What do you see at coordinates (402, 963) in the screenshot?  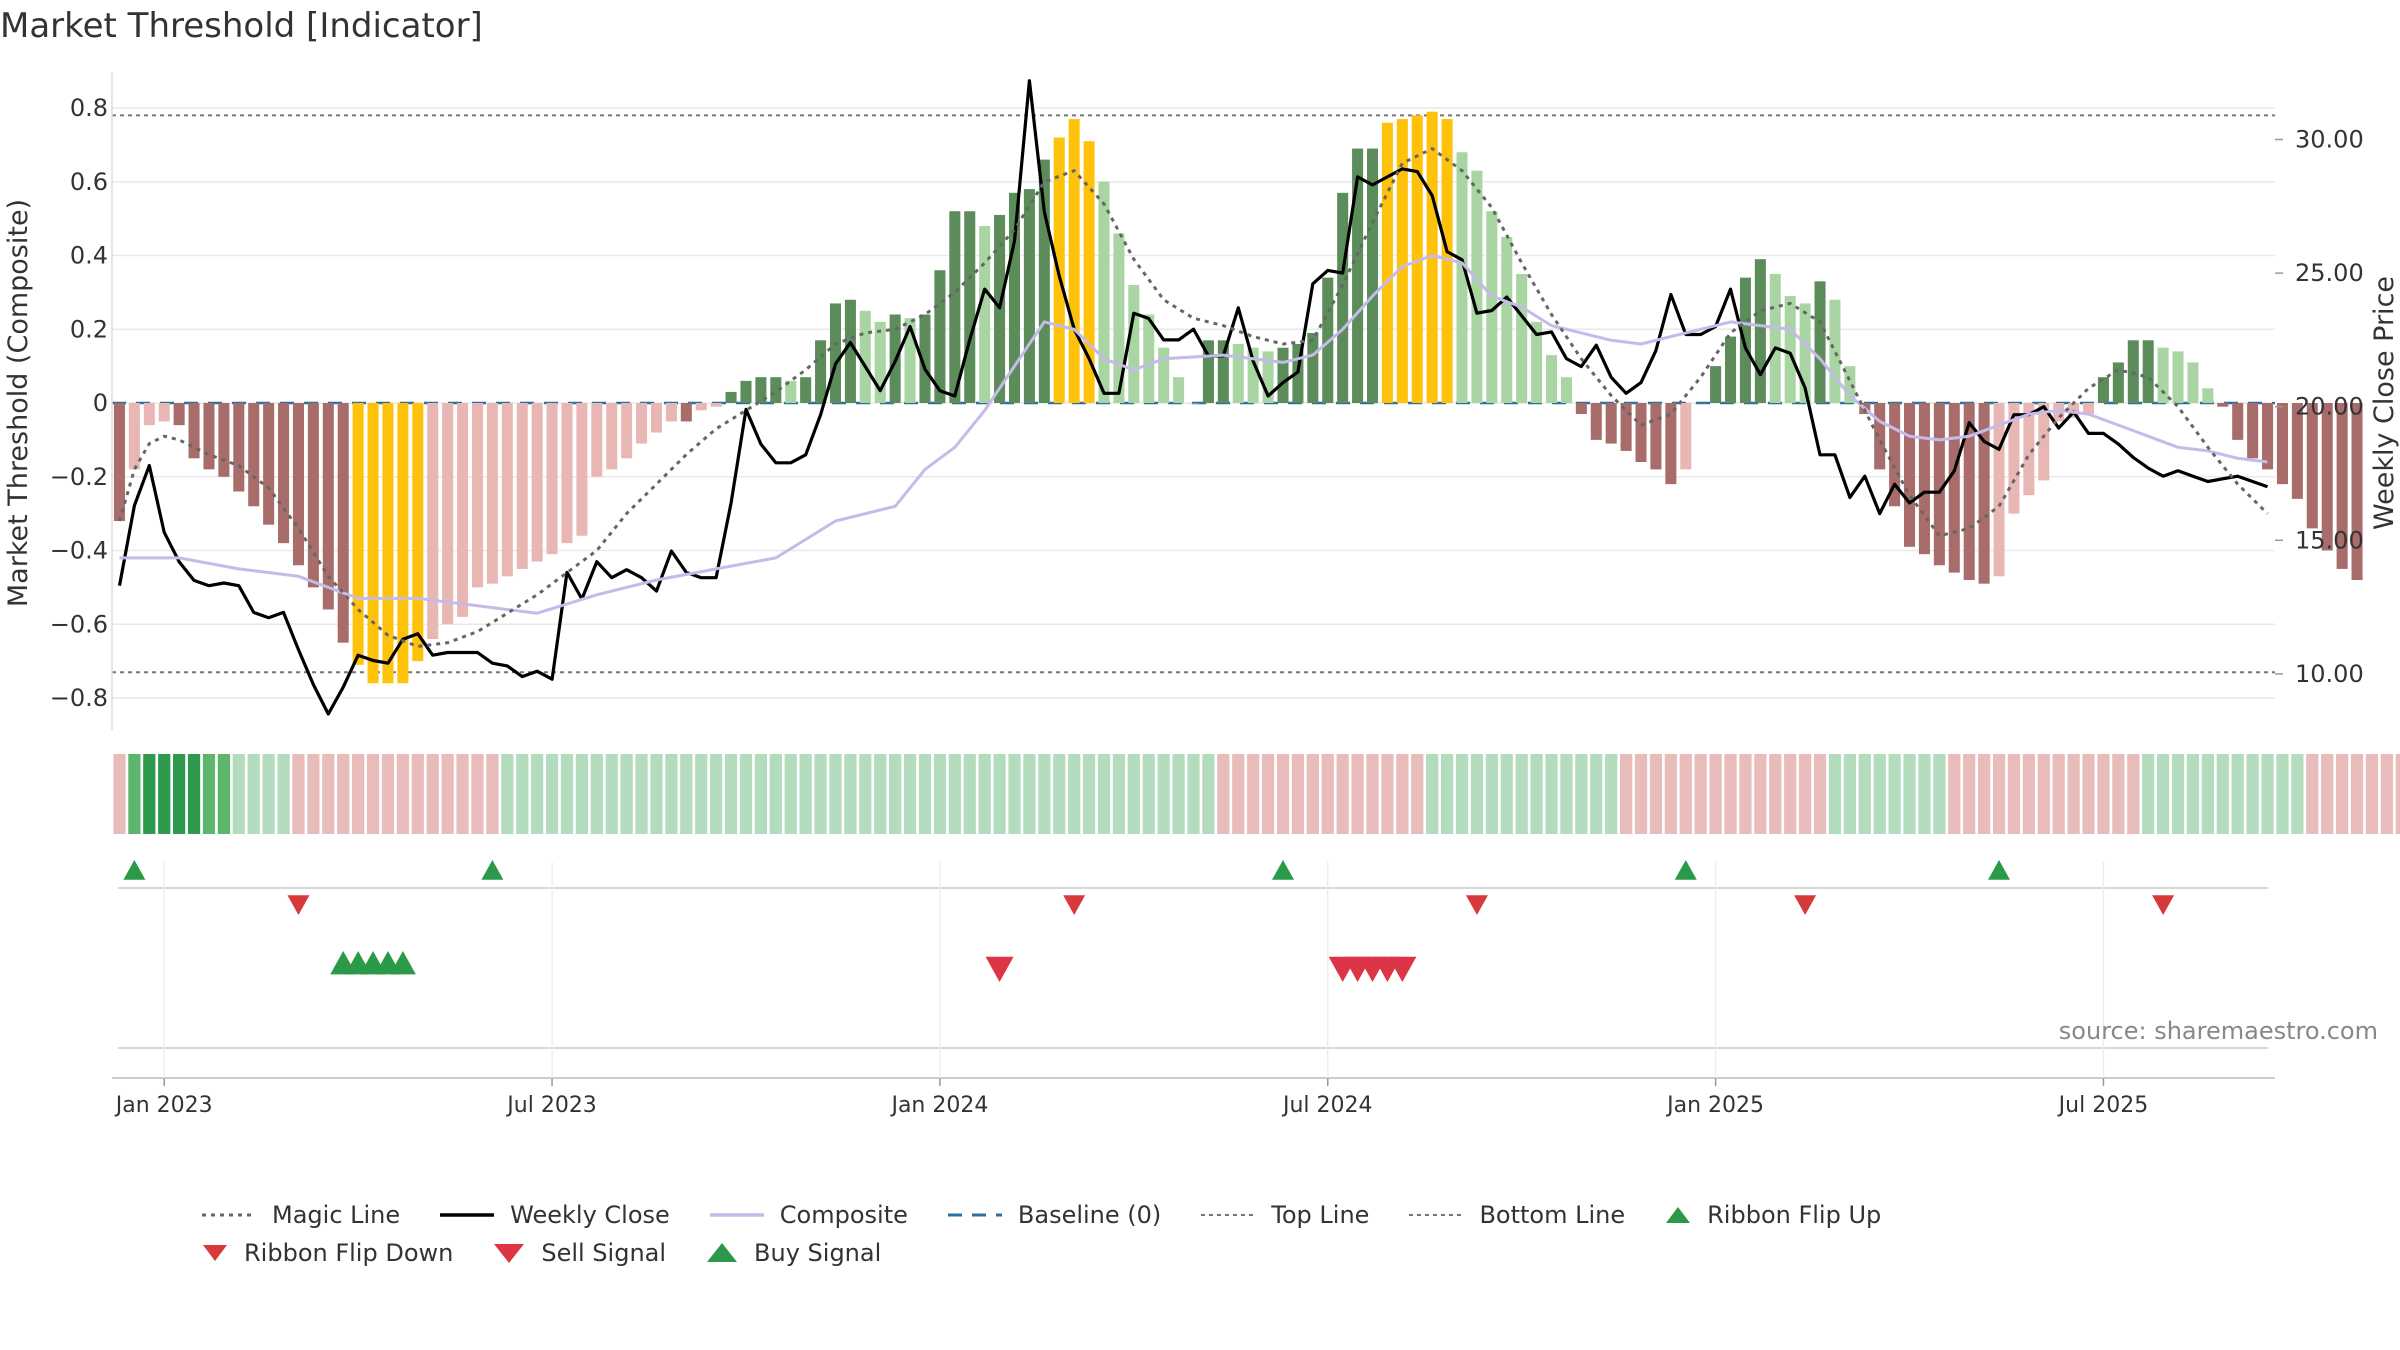 I see `buy-signal-marker` at bounding box center [402, 963].